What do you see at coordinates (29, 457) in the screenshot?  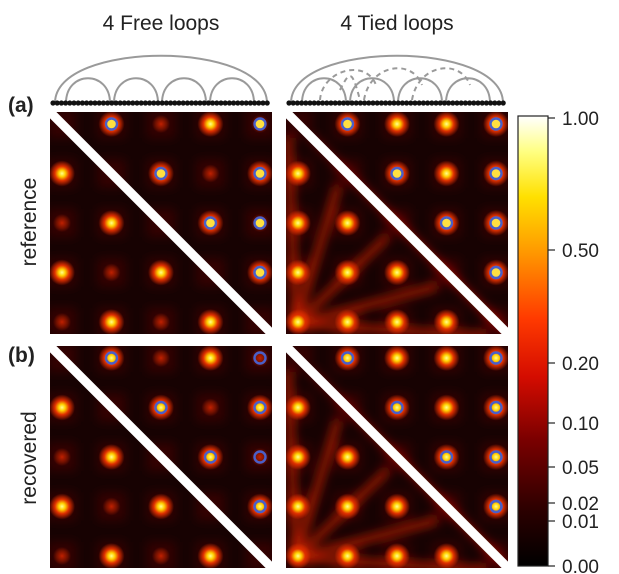 I see `row-label-recovered: recovered` at bounding box center [29, 457].